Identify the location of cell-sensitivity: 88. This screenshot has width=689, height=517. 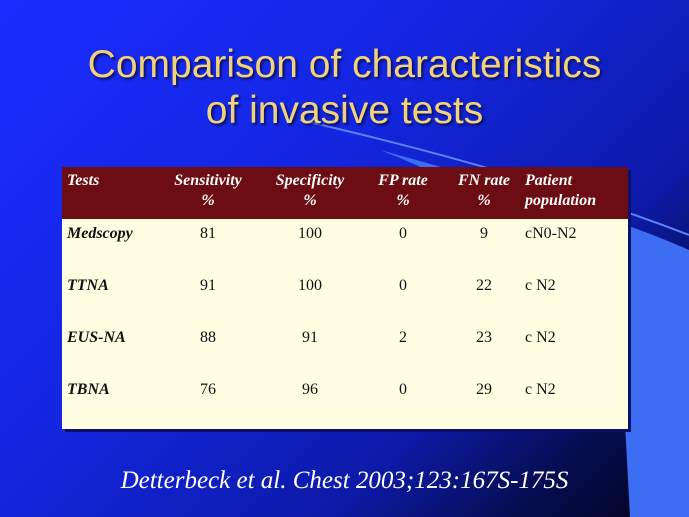
(208, 337).